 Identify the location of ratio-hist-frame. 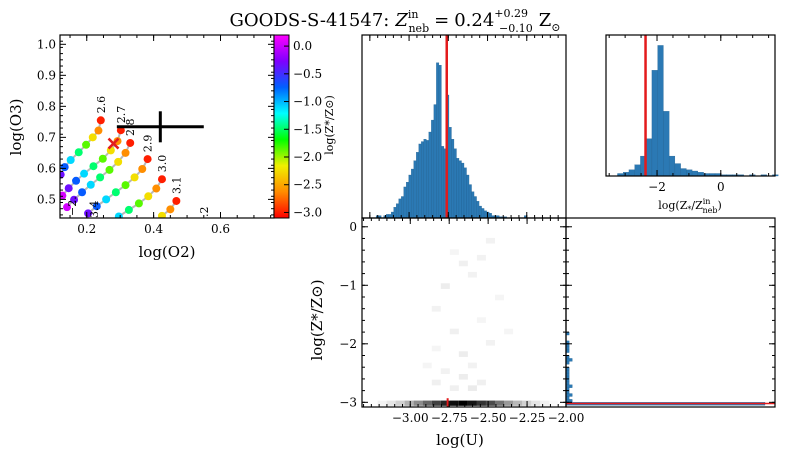
(690, 105).